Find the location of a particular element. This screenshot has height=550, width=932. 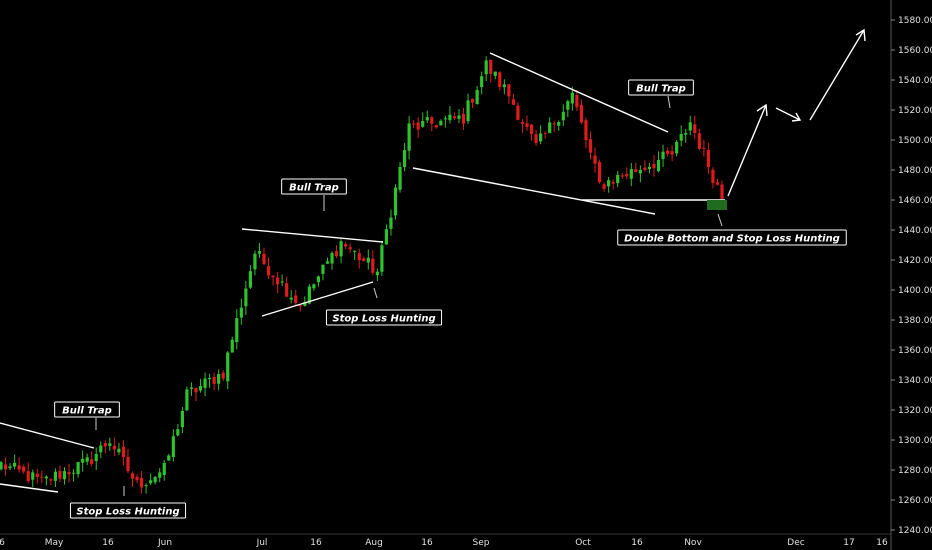

y-tick-label: 1420.00 is located at coordinates (915, 261).